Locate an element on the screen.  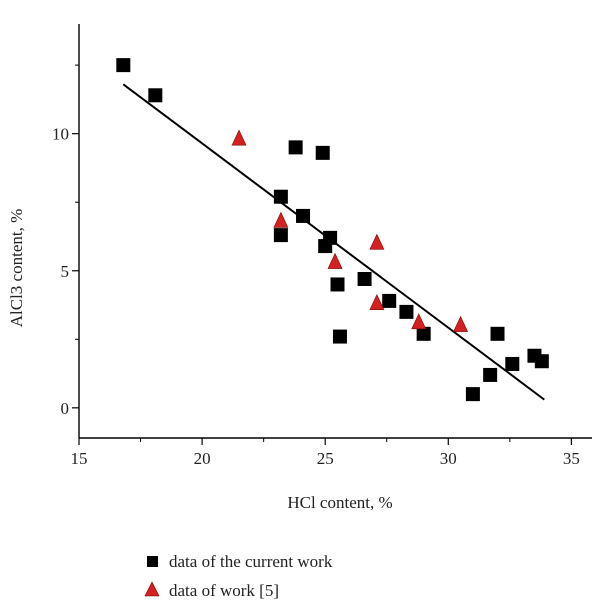
y-axis-ticks: 0 5 10 is located at coordinates (65, 241).